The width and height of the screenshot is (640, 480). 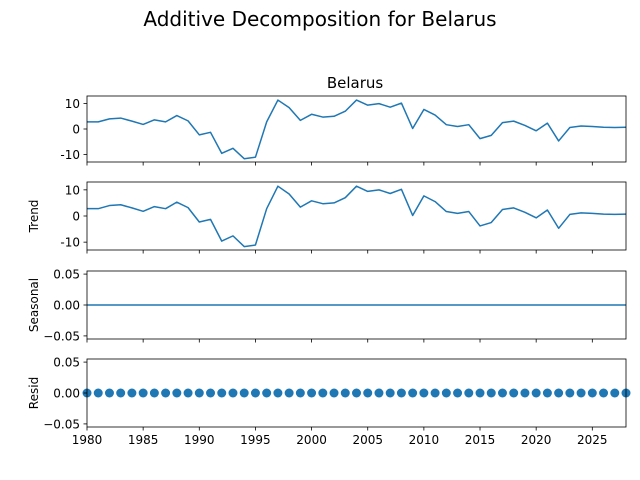 I want to click on xtick-label: 2000, so click(x=311, y=440).